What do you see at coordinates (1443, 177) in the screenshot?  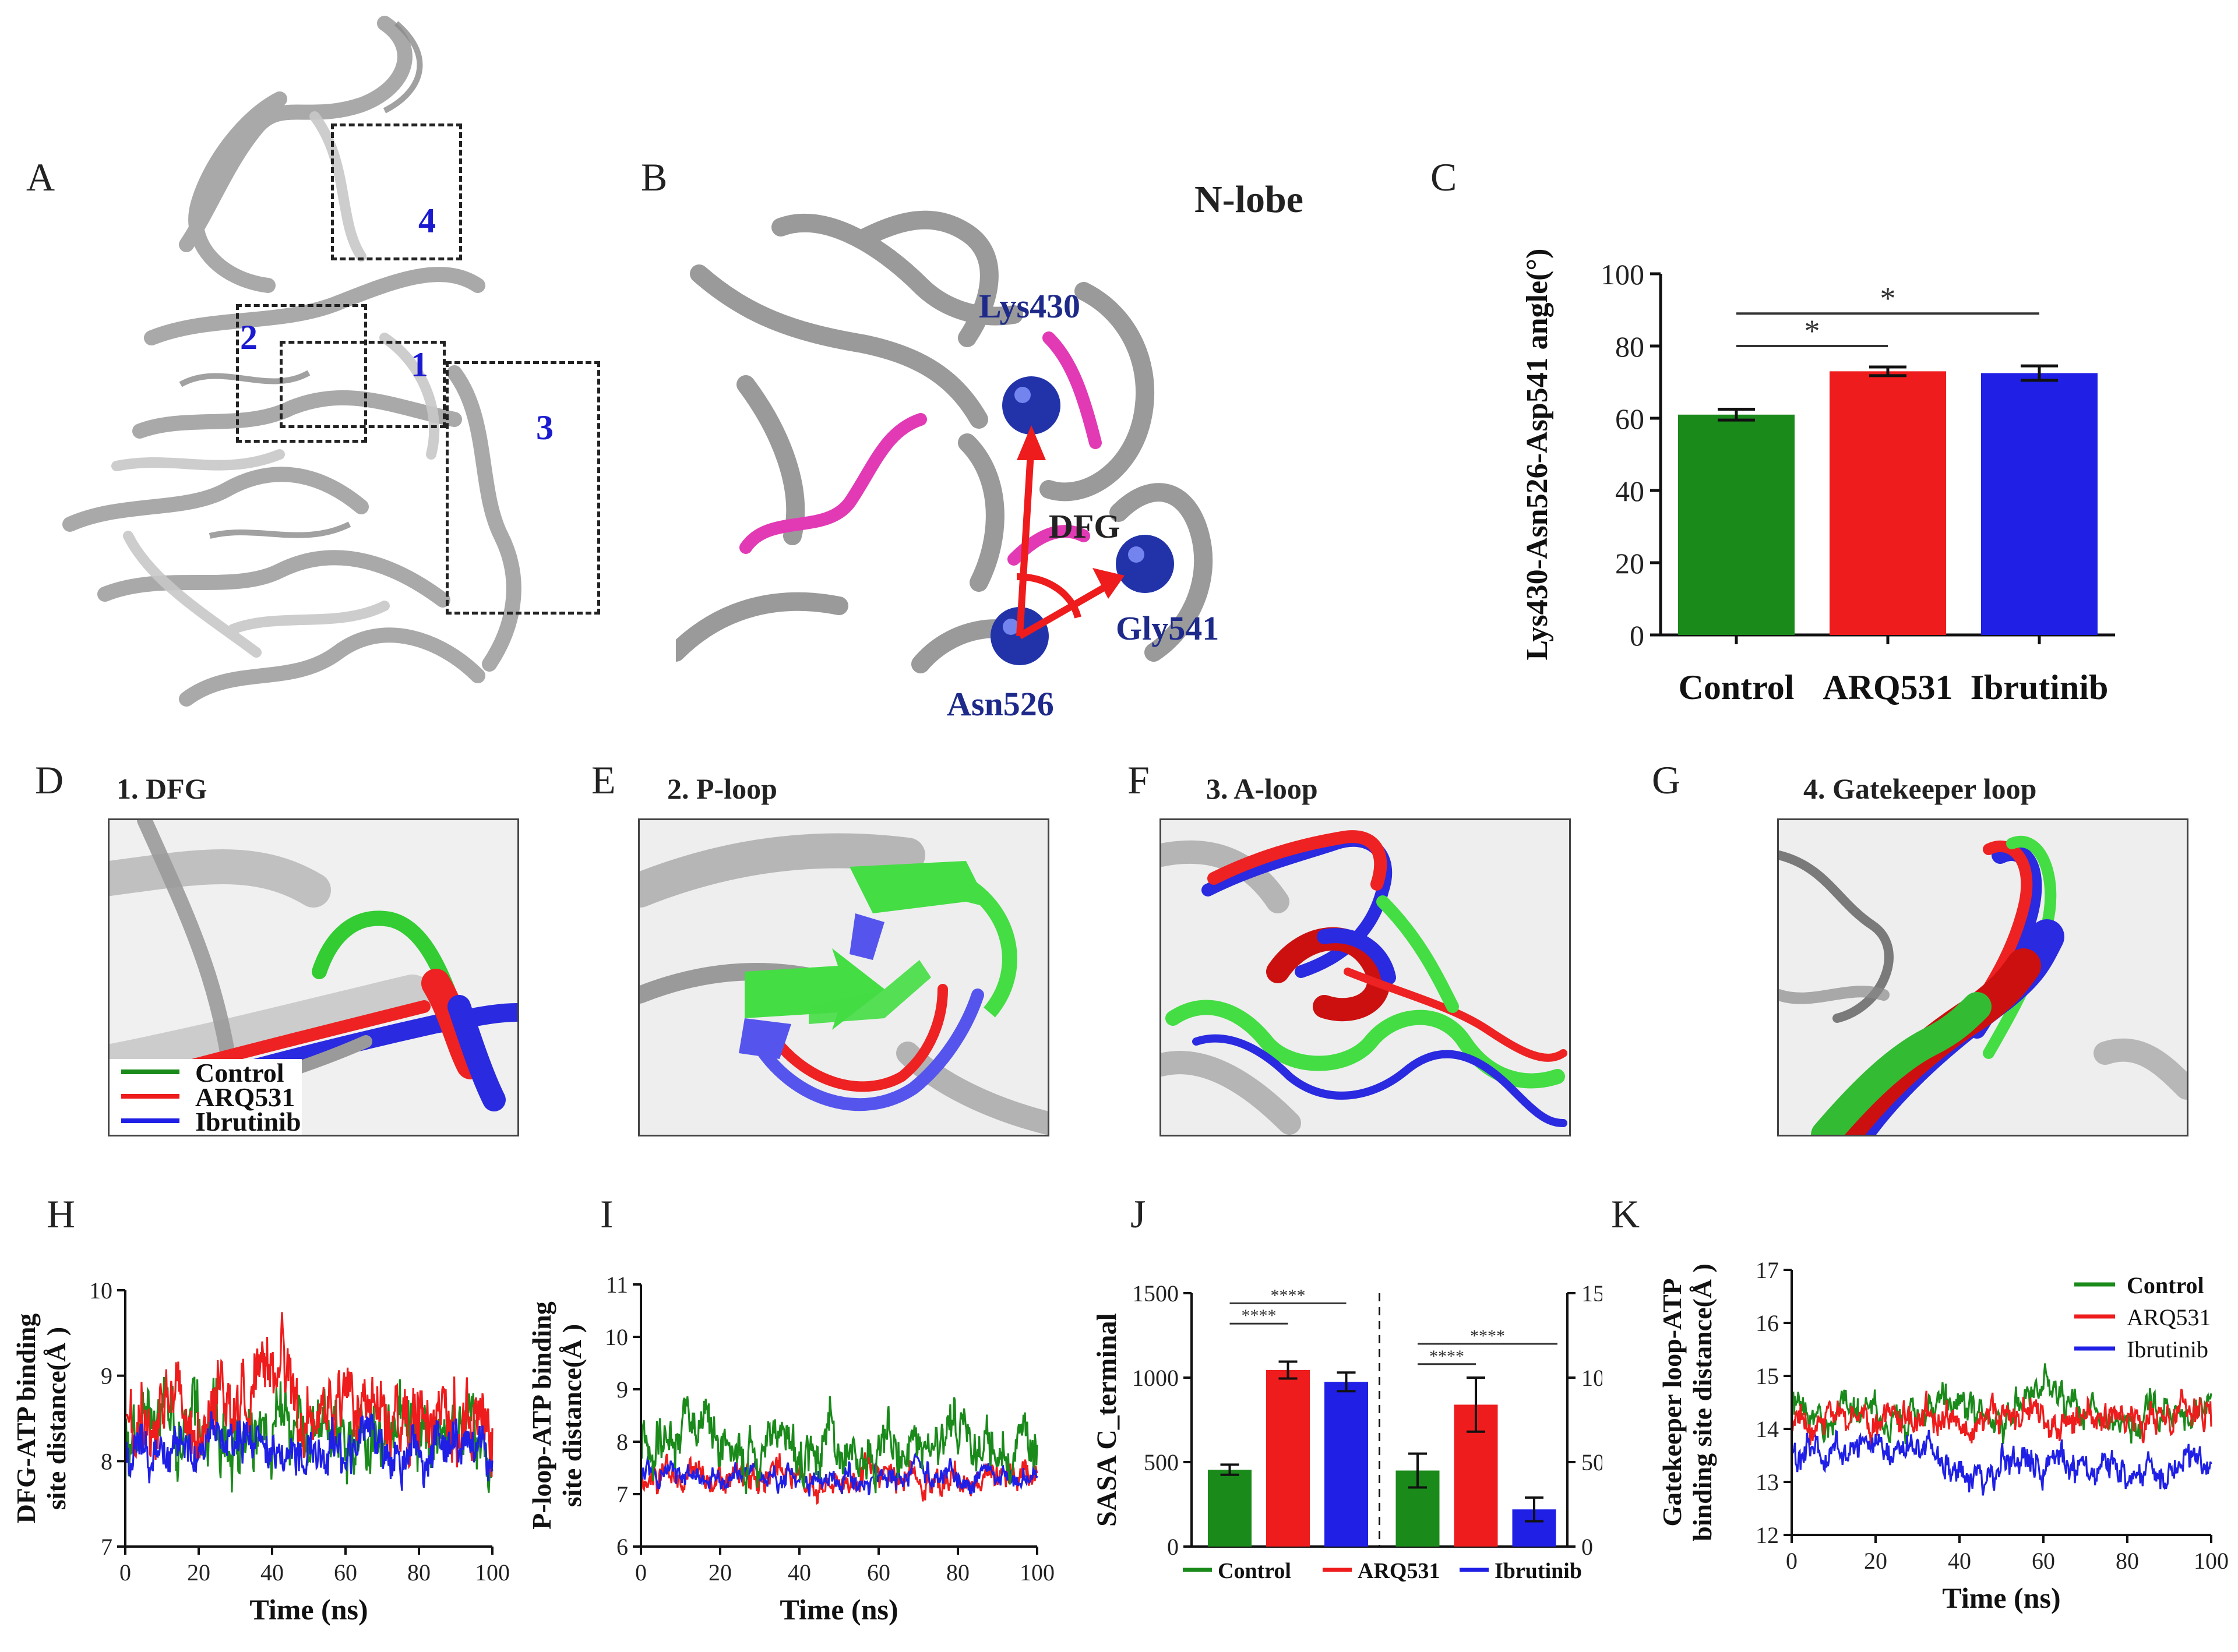 I see `panel-label-c: C` at bounding box center [1443, 177].